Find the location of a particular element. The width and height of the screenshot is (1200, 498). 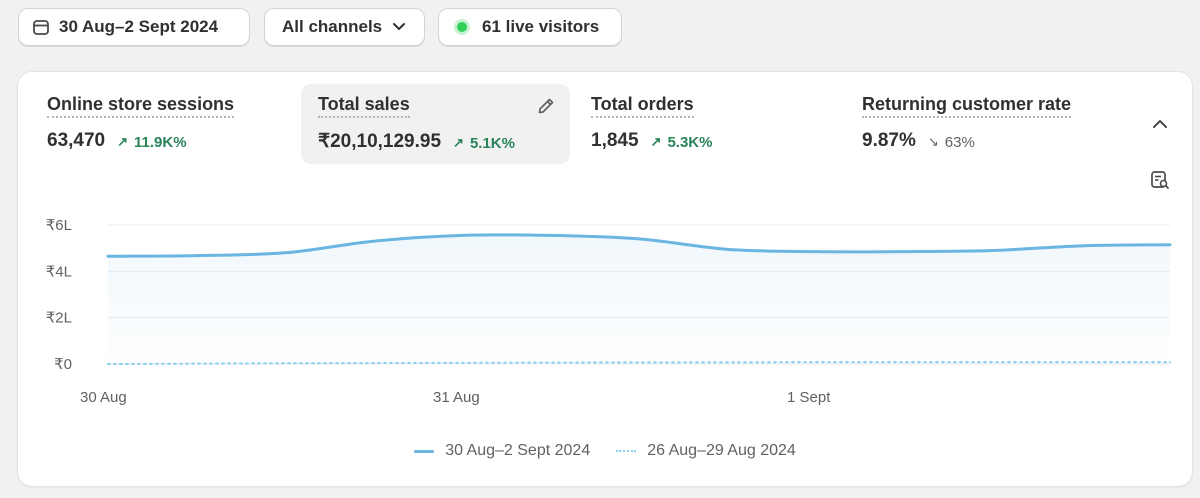

metric-label: Returning customer rate is located at coordinates (967, 106).